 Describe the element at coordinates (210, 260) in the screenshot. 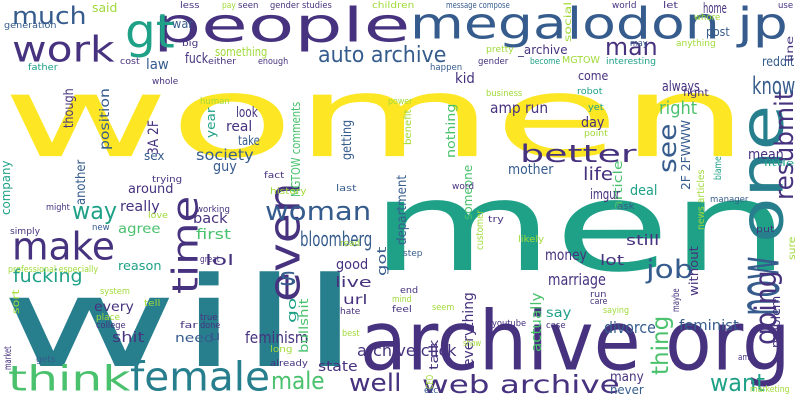

I see `word: great` at that location.